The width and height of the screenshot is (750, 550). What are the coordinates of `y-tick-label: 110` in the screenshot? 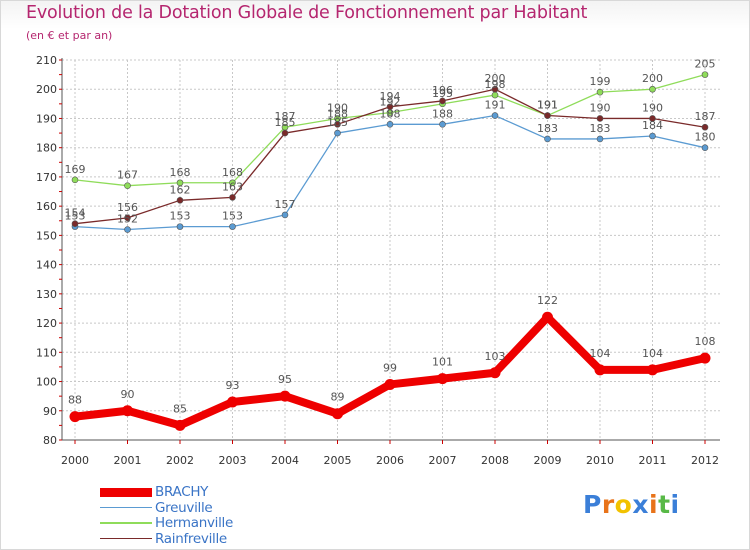 It's located at (46, 352).